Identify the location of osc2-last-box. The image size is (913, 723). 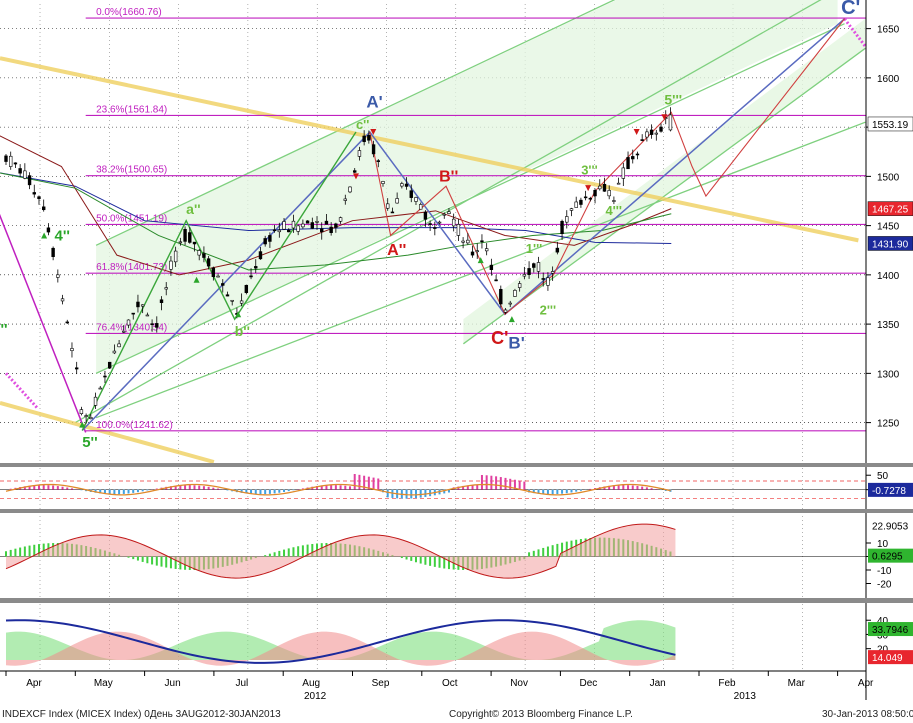
(890, 525).